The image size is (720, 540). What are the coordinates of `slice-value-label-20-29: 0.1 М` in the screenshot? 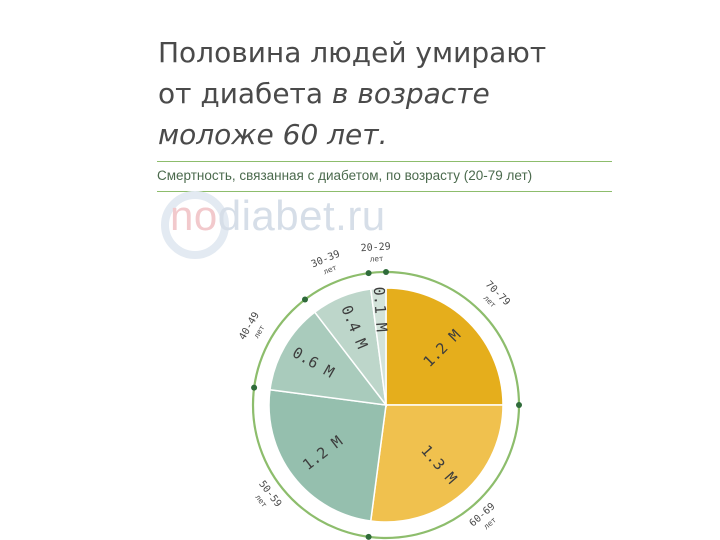 It's located at (380, 309).